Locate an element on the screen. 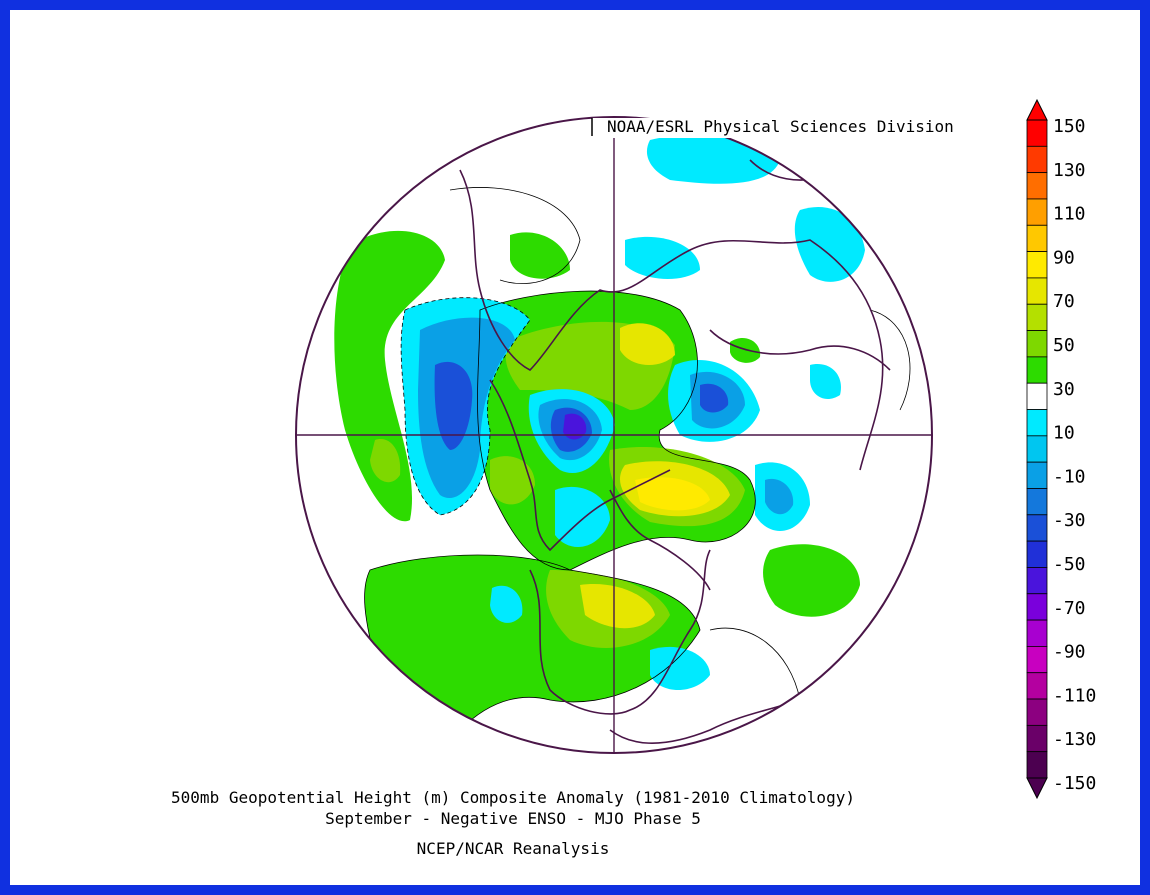  colorbar-min-arrow is located at coordinates (1037, 788).